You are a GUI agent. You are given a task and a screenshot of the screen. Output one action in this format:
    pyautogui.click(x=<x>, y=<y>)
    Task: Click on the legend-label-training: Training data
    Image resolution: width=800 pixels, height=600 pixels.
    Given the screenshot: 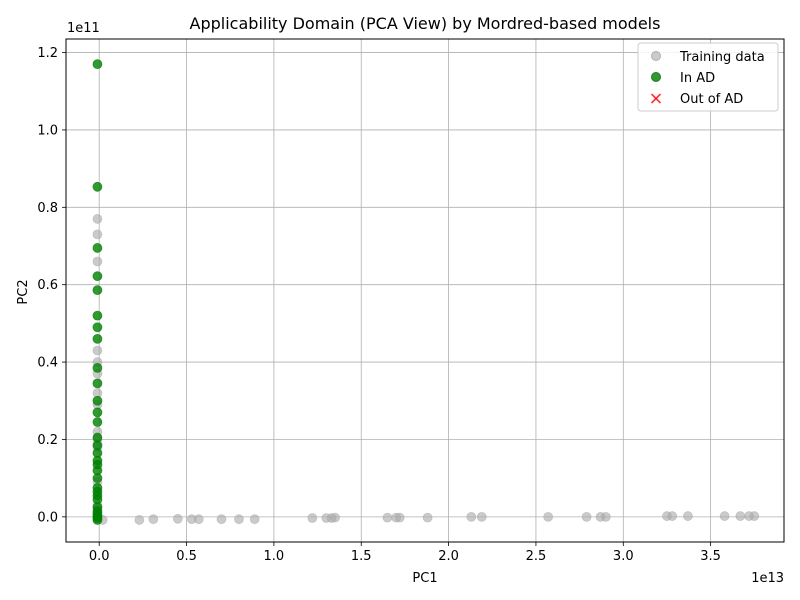 What is the action you would take?
    pyautogui.click(x=722, y=57)
    